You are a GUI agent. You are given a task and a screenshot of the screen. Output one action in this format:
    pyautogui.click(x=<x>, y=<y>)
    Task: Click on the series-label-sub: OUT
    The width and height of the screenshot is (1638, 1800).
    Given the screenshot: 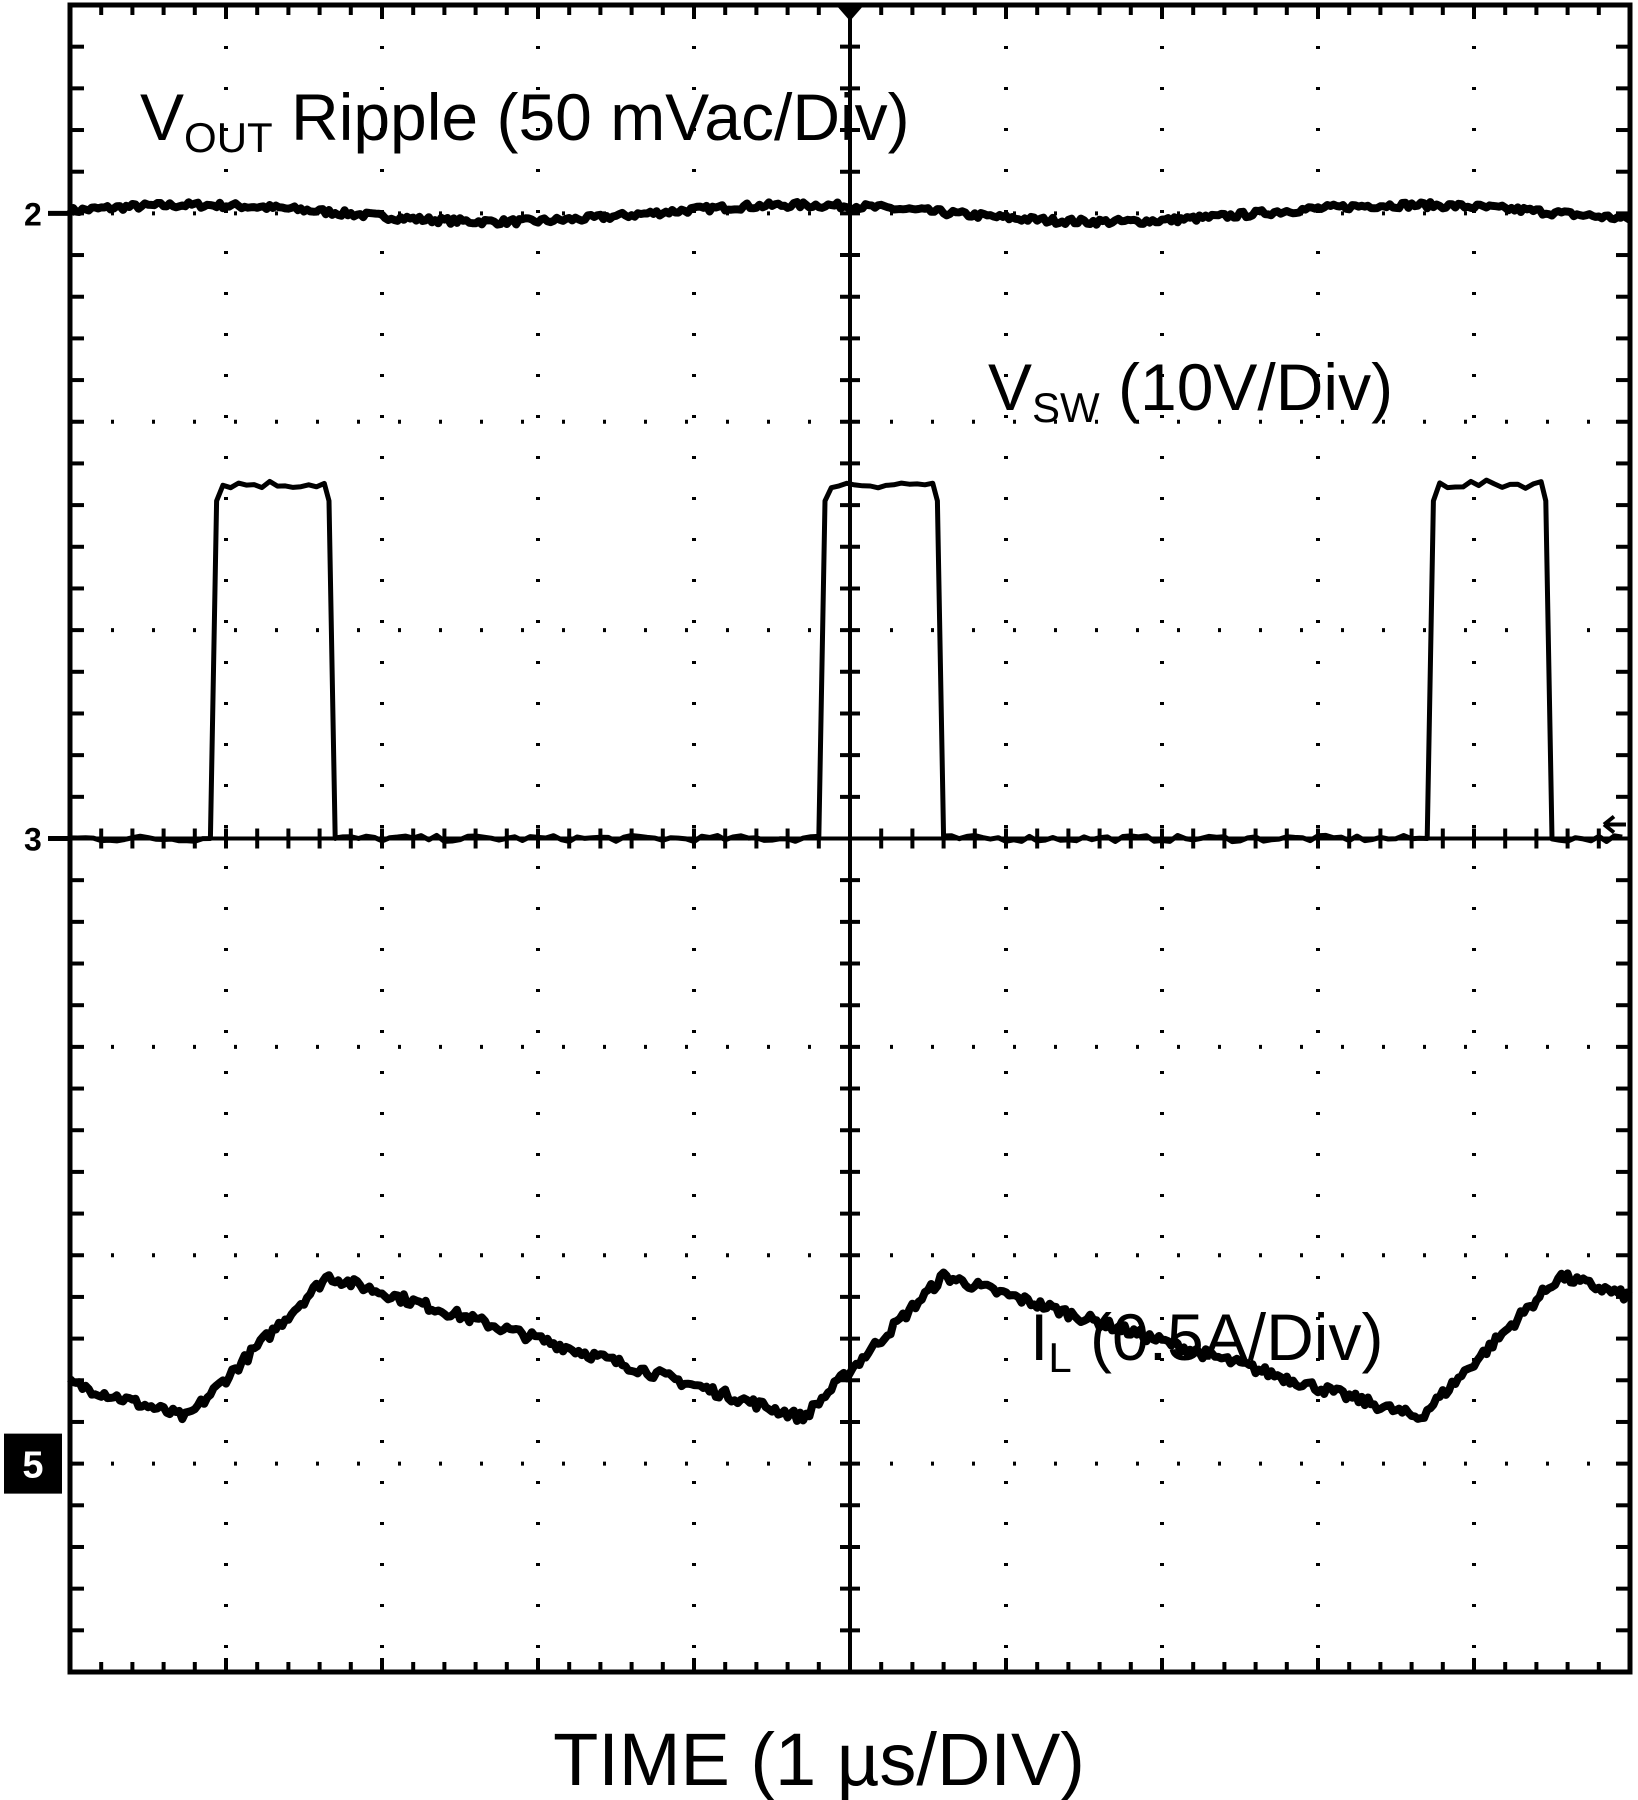 What is the action you would take?
    pyautogui.click(x=228, y=137)
    